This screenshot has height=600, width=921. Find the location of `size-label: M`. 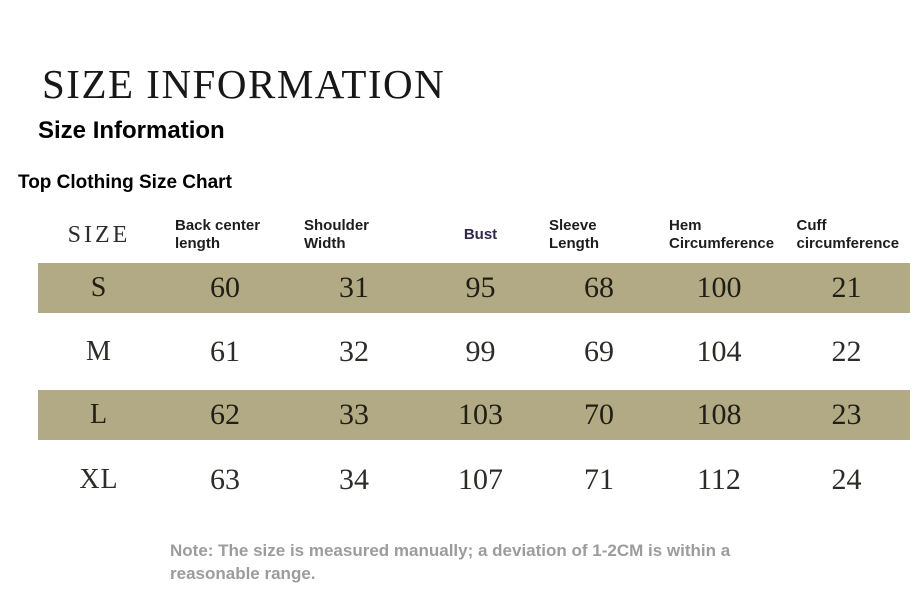

size-label: M is located at coordinates (99, 351).